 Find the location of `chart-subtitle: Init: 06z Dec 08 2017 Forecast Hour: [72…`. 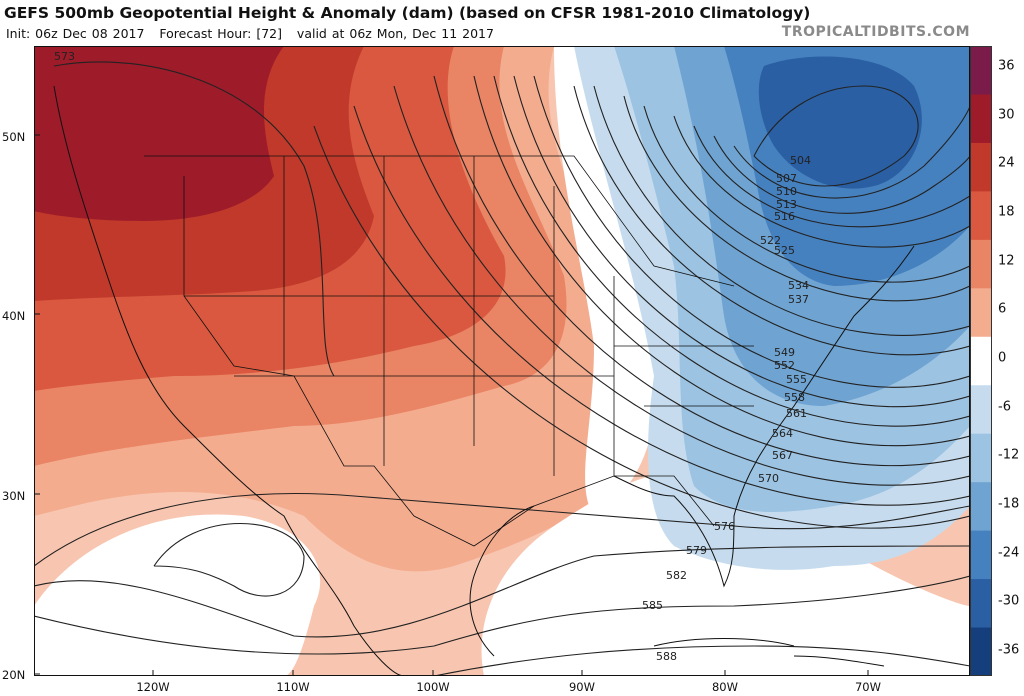

chart-subtitle: Init: 06z Dec 08 2017 Forecast Hour: [72… is located at coordinates (250, 33).